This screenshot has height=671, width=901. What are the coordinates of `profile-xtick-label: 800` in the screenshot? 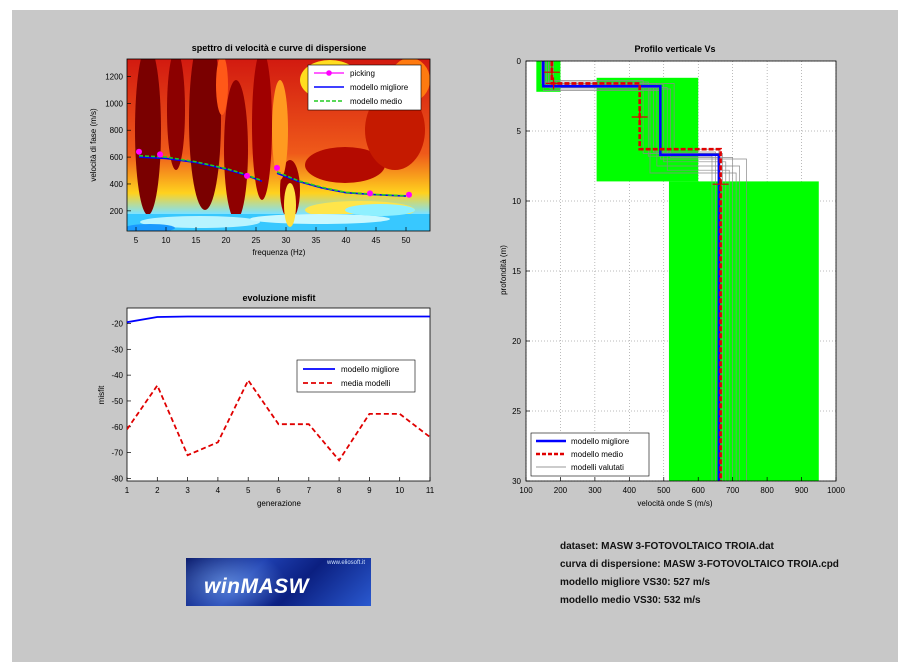 It's located at (767, 490).